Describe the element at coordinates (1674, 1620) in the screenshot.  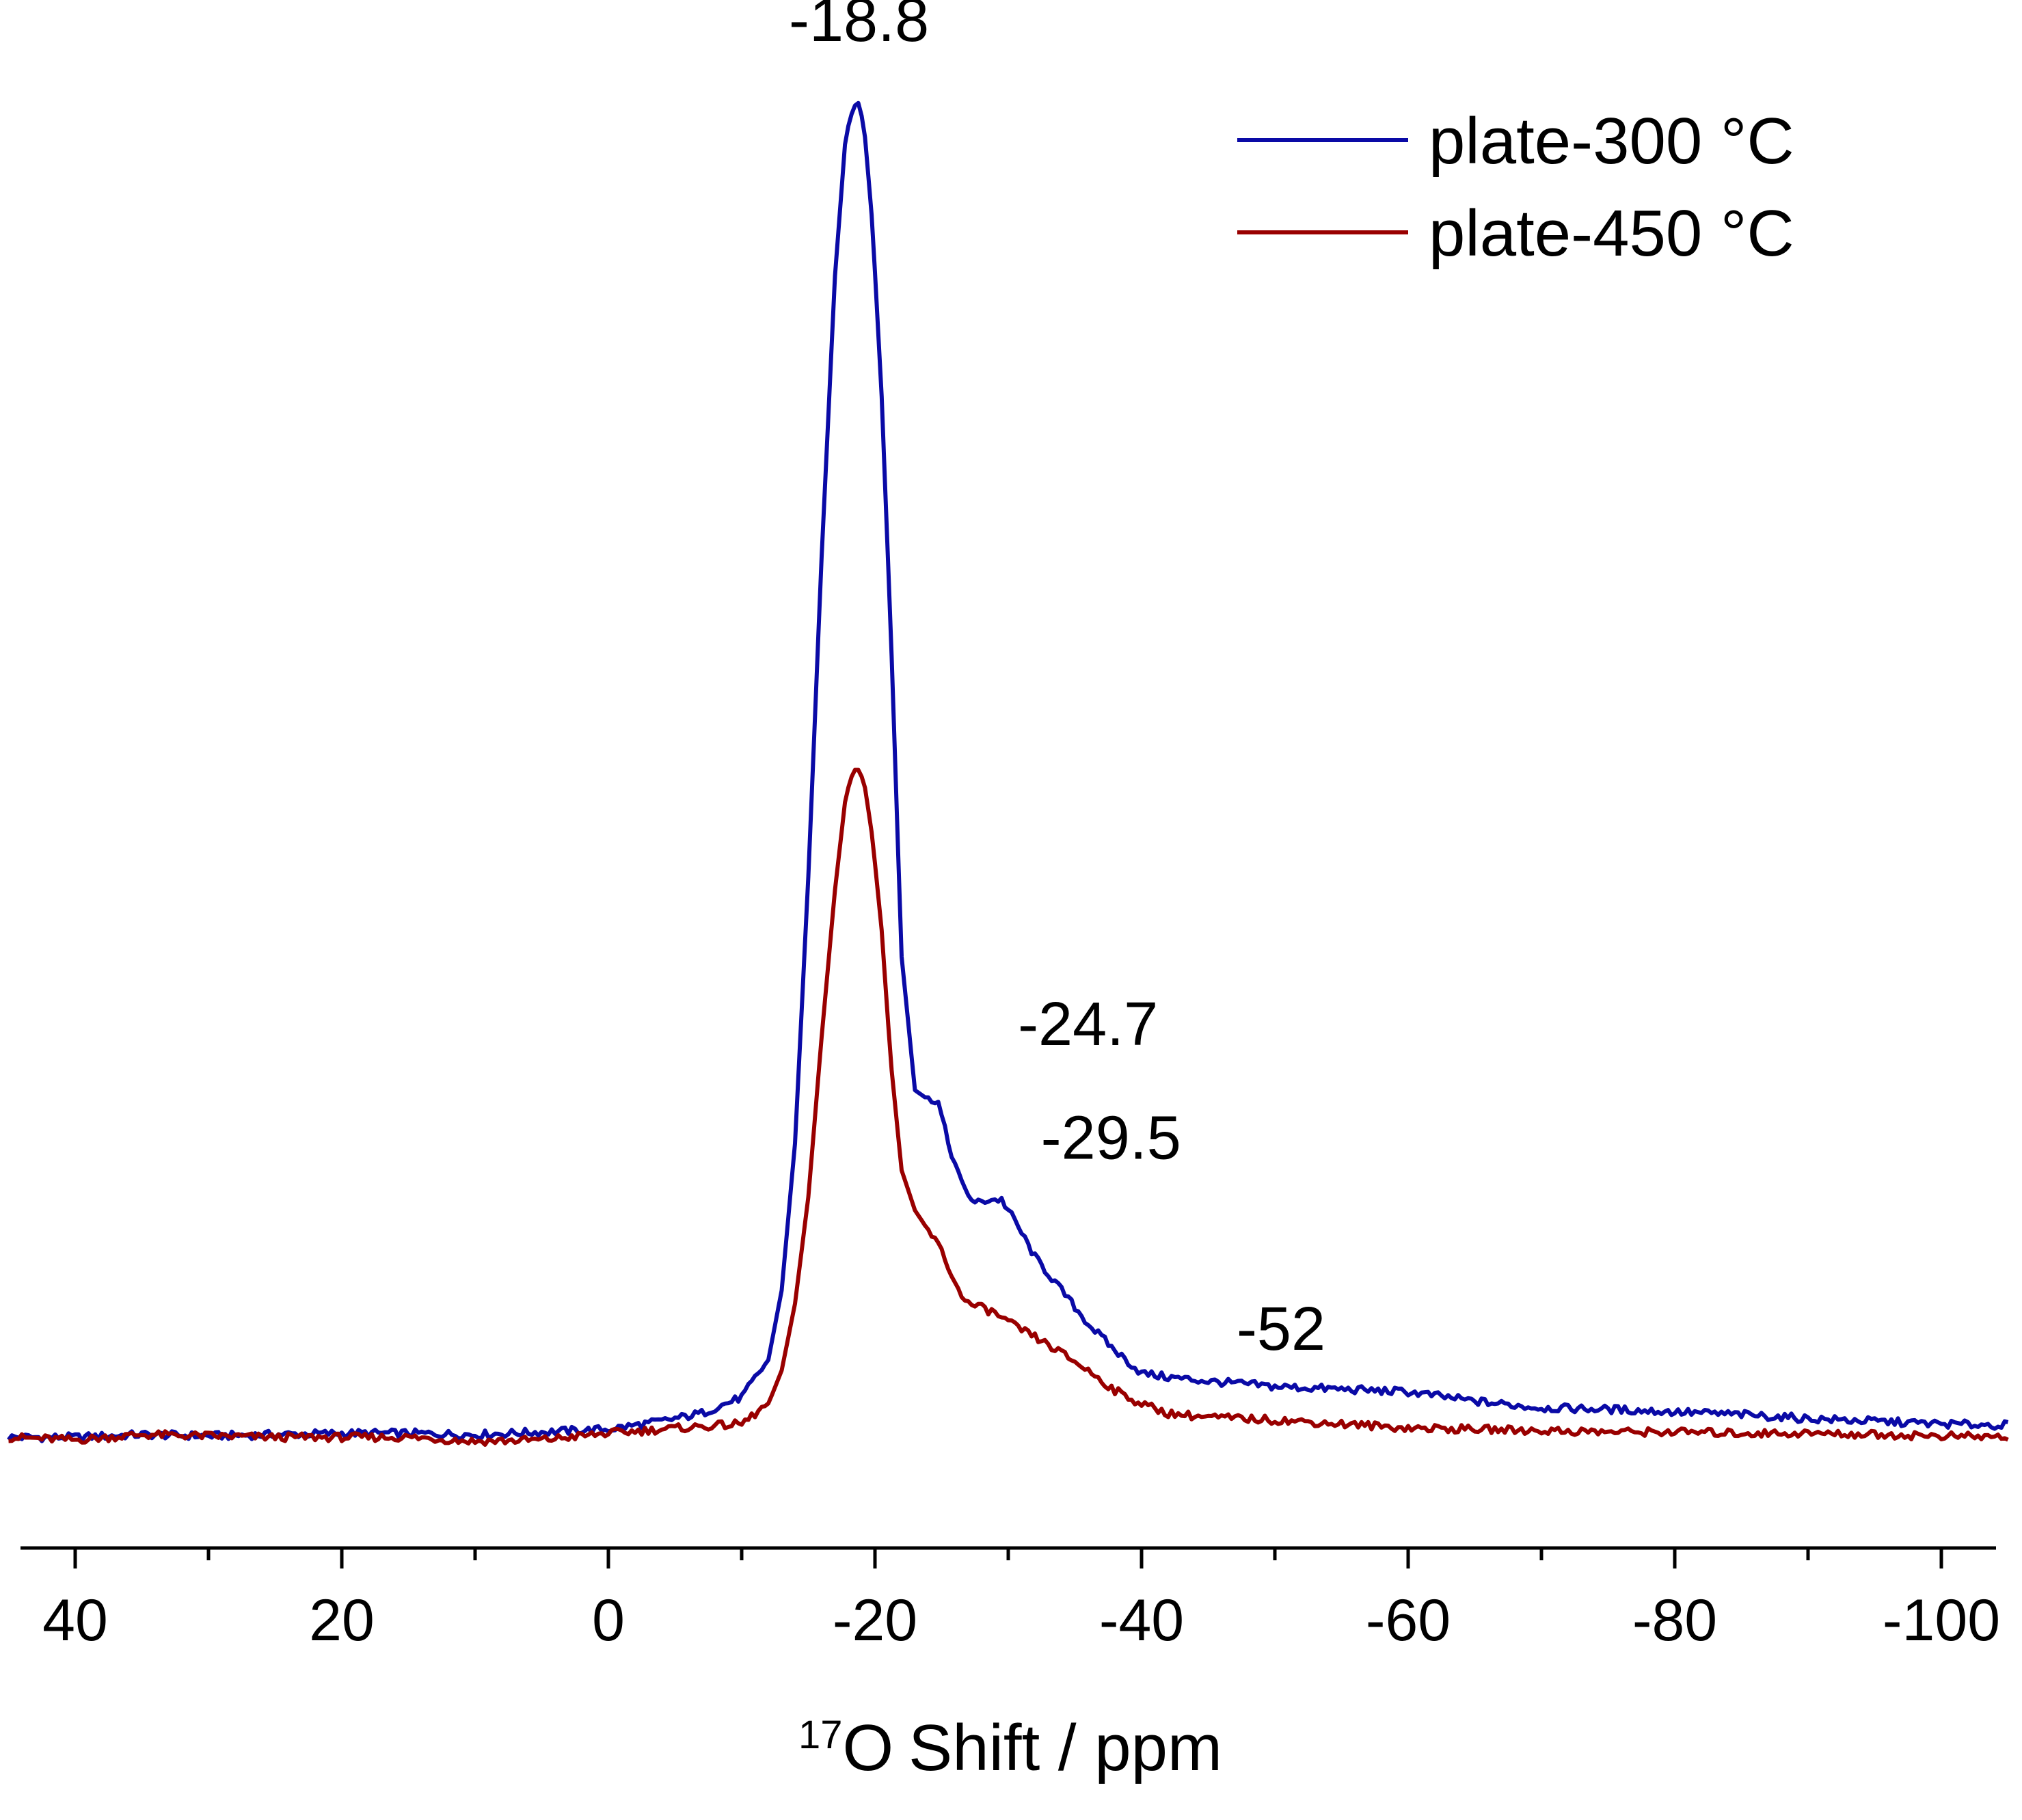
I see `x-tick-label: -80` at that location.